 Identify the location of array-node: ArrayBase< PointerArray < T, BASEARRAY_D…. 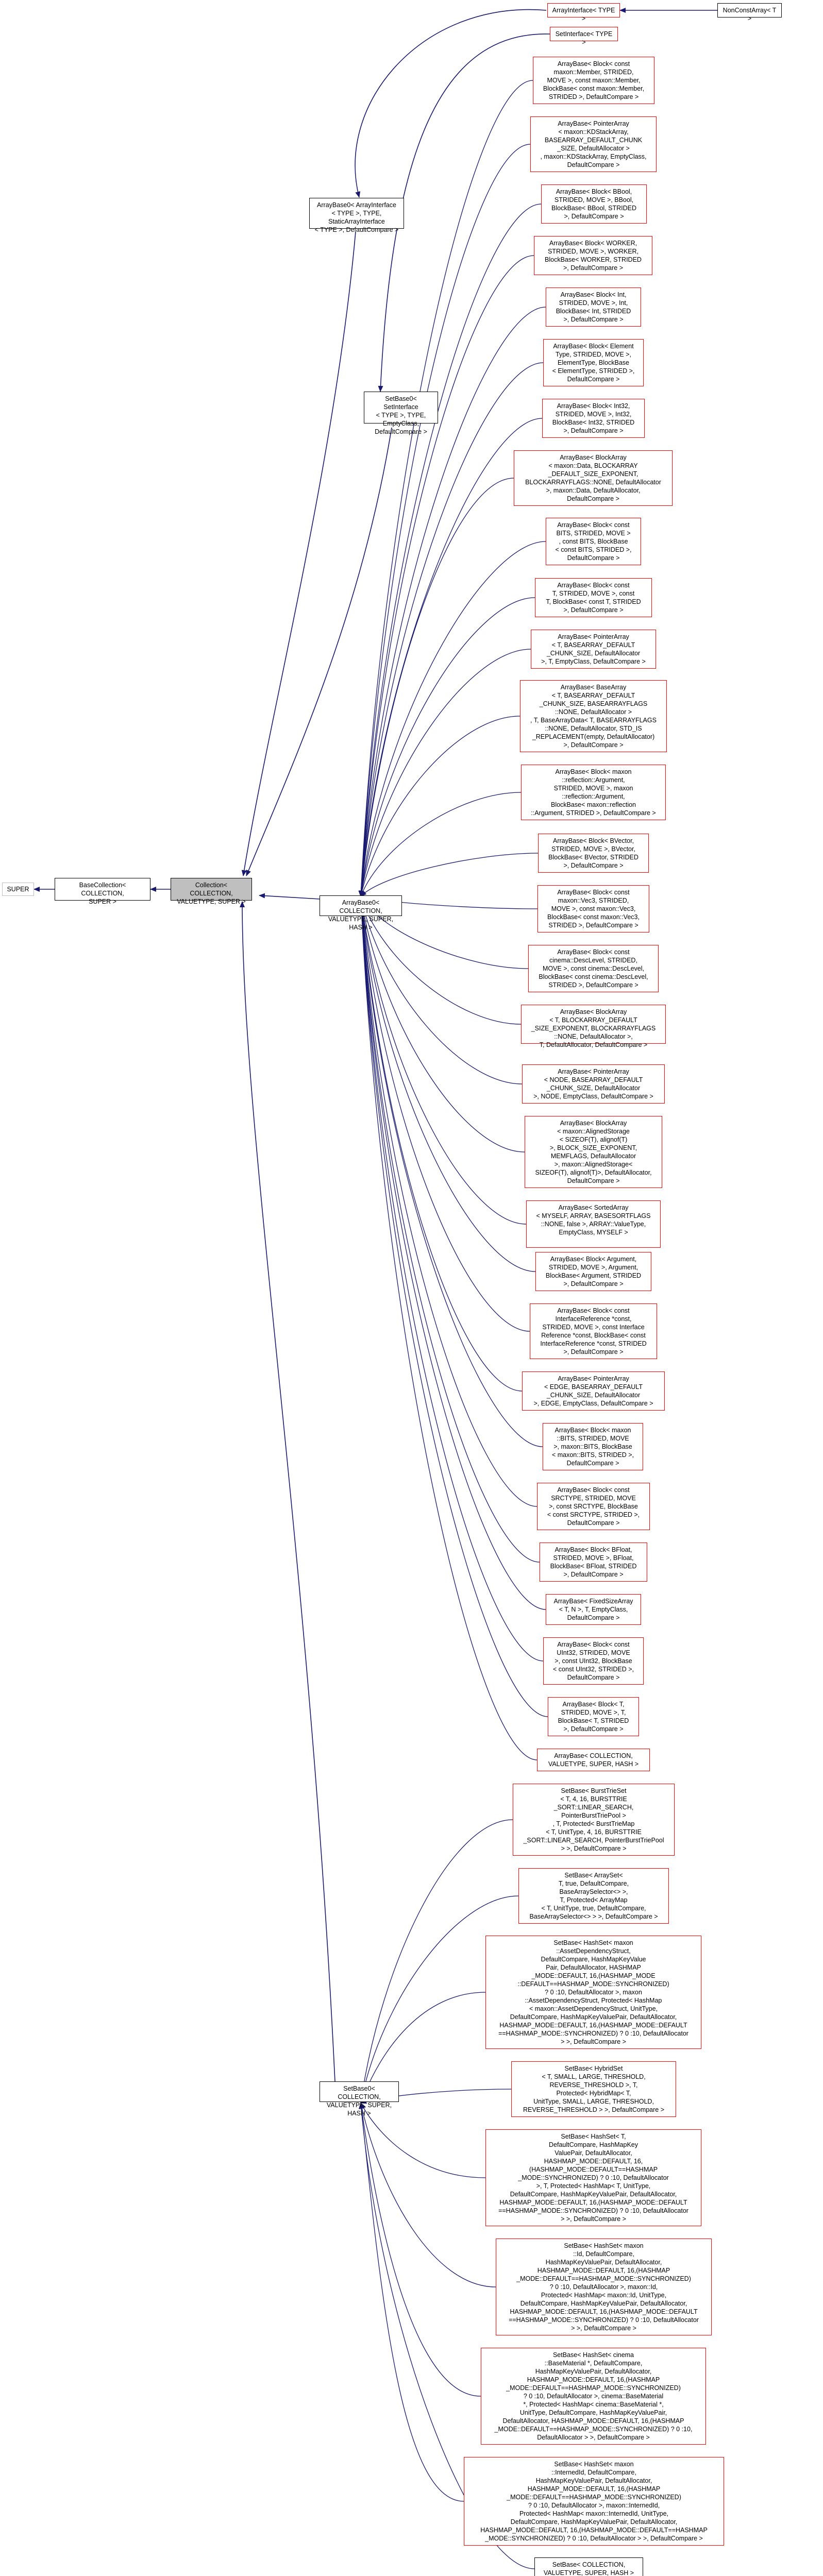
(593, 649).